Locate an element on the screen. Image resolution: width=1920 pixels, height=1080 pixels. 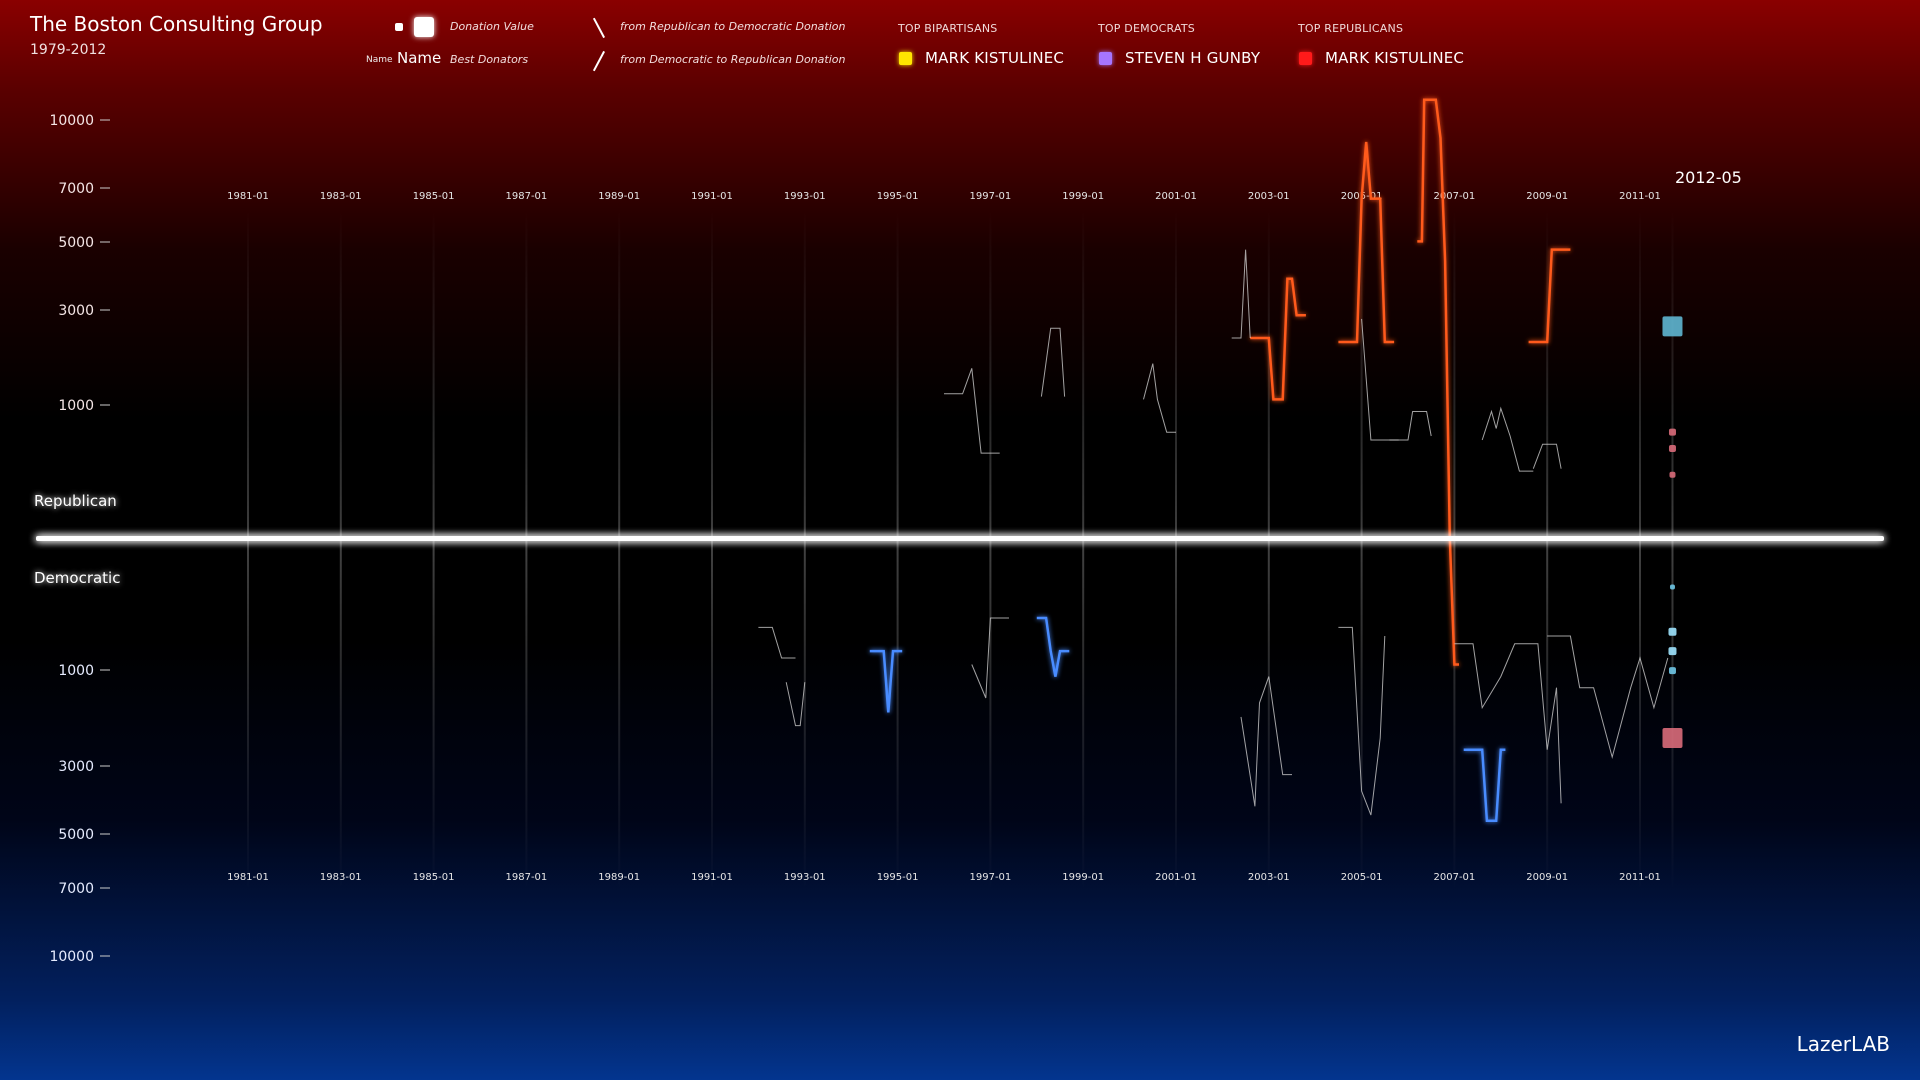
y-tick-label-republican: 5000 is located at coordinates (76, 243).